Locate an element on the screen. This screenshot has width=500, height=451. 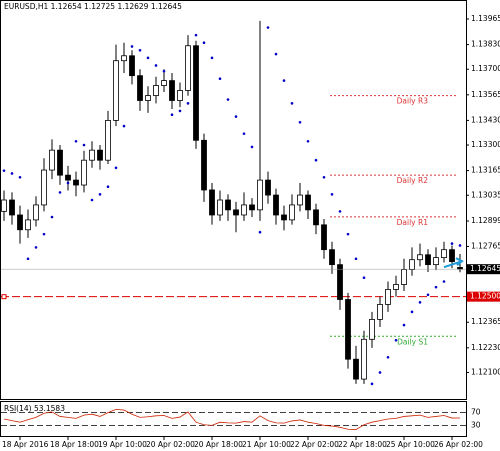
x-tick-label: 26 Apr 02:00 is located at coordinates (458, 444).